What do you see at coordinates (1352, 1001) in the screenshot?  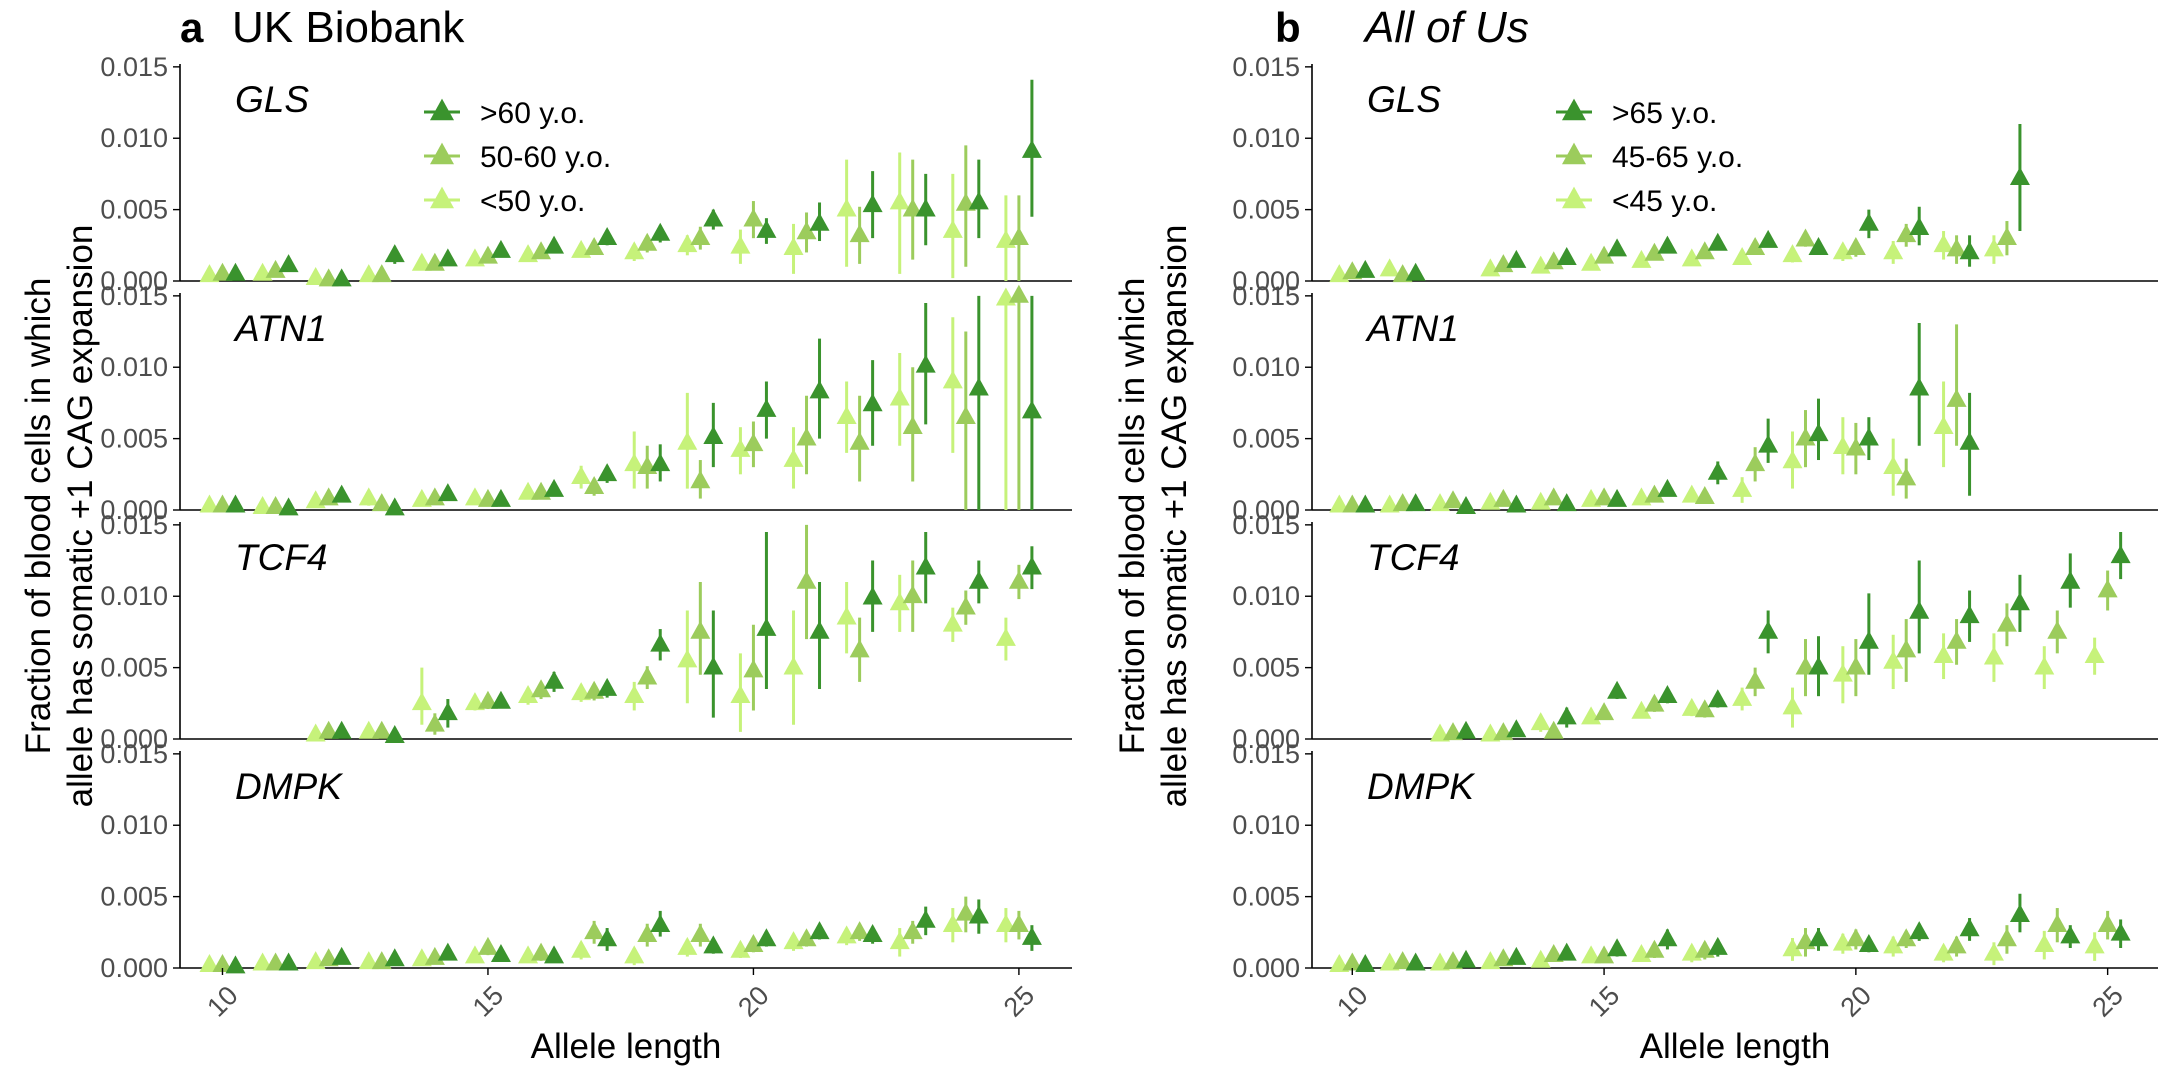 I see `x-tick-label: 10` at bounding box center [1352, 1001].